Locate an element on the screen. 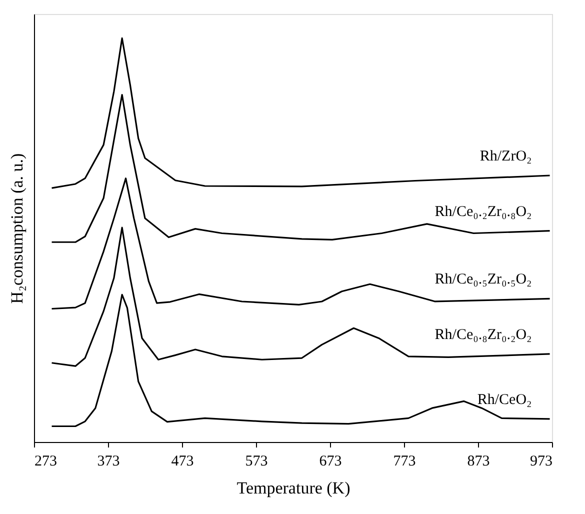 The image size is (585, 514). x-tick-label: 573 is located at coordinates (256, 462).